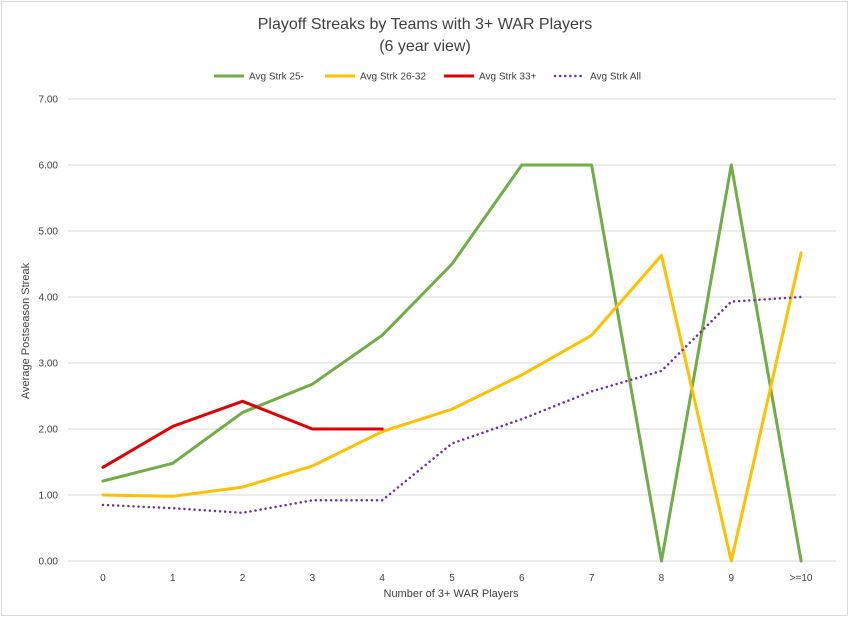 The height and width of the screenshot is (619, 851). Describe the element at coordinates (592, 578) in the screenshot. I see `x-tick-label: 7` at that location.